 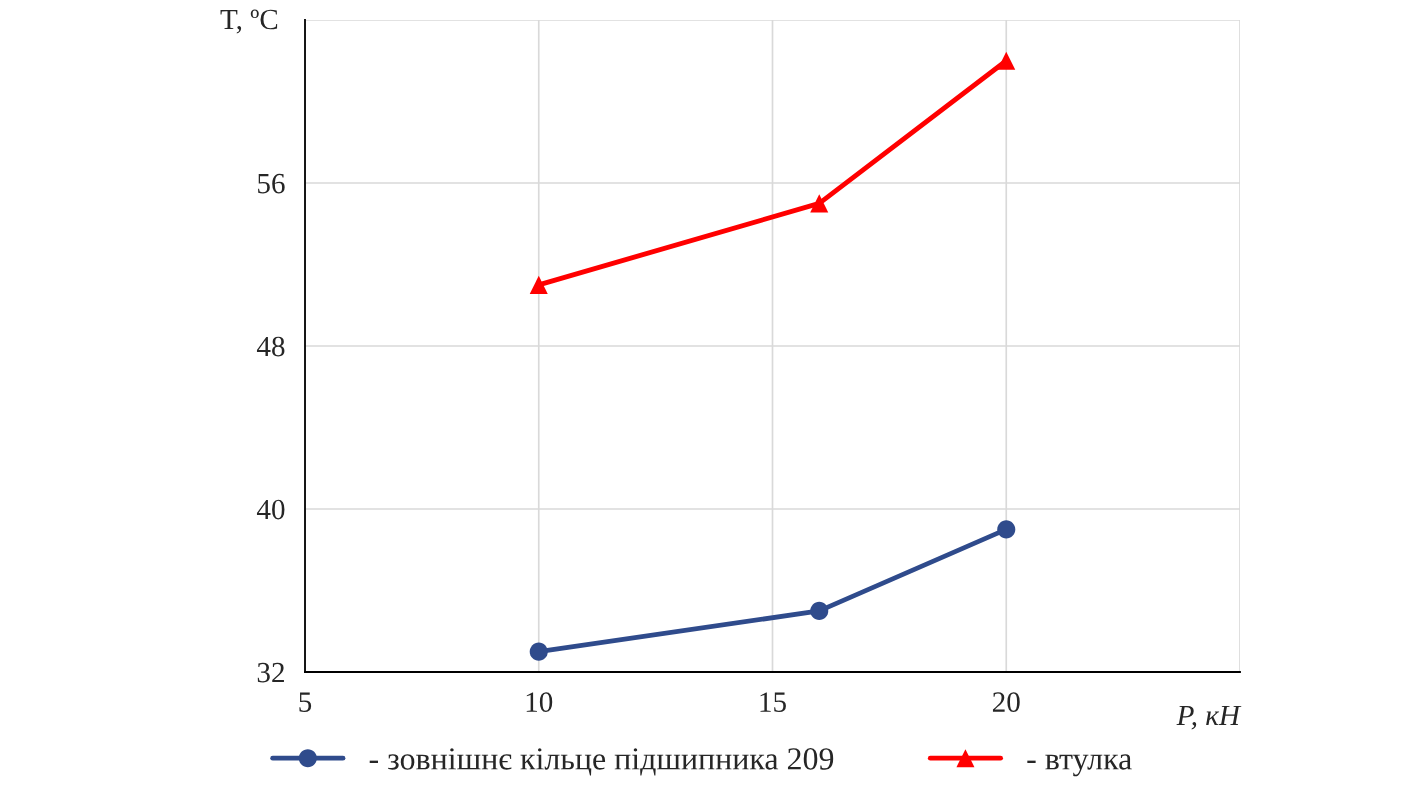 I want to click on x-tick-label: 10, so click(x=539, y=702).